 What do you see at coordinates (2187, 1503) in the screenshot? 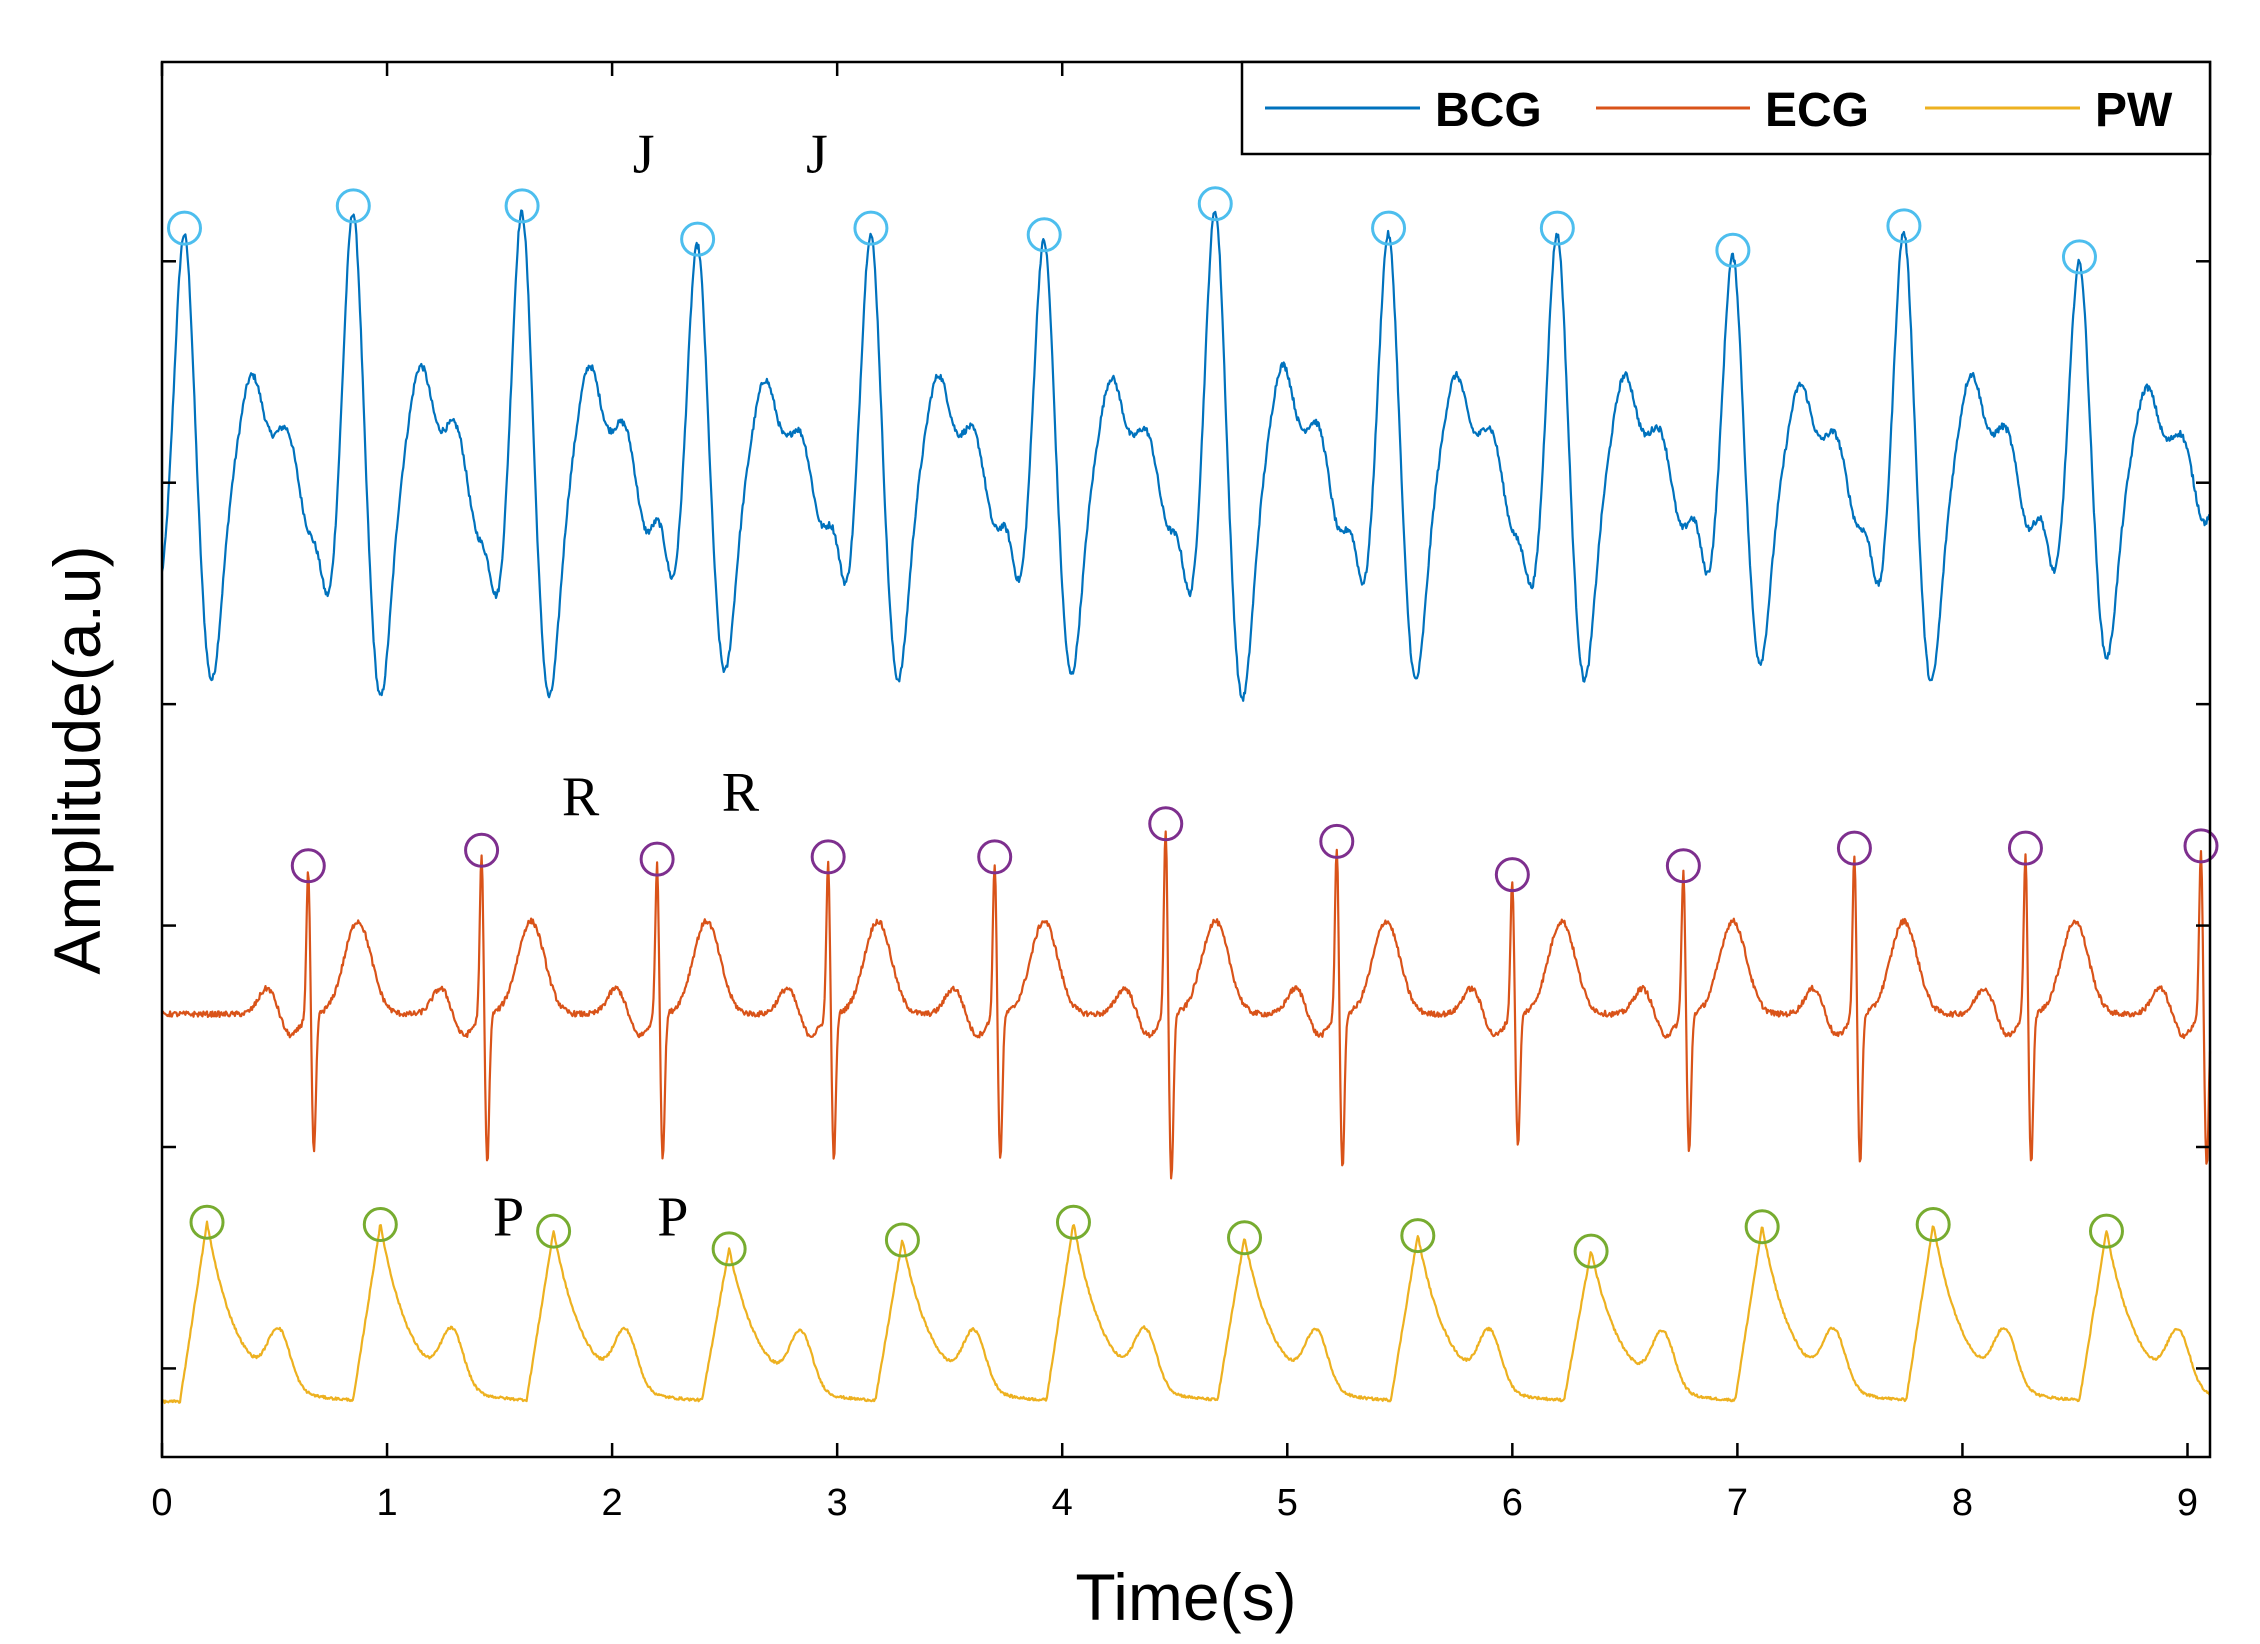
I see `x-tick-label: 9` at bounding box center [2187, 1503].